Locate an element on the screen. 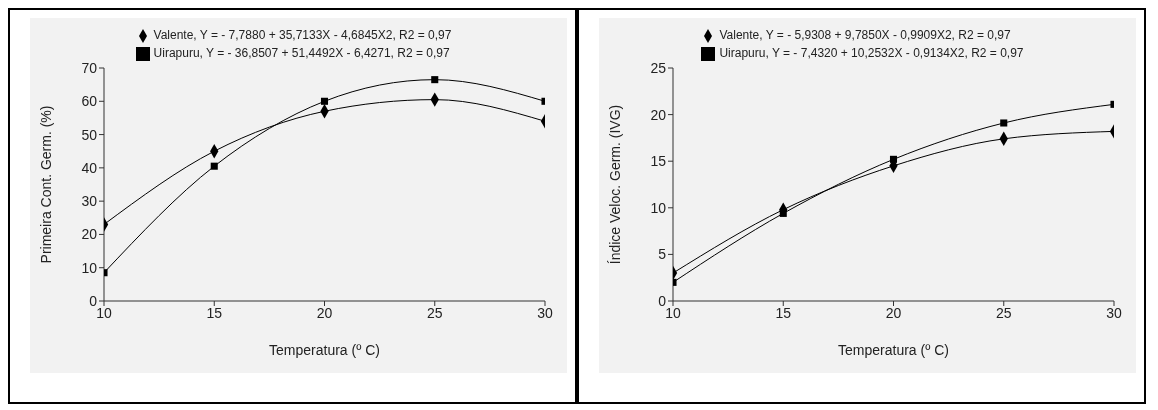  legend-label: Uirapuru, Y = - 7,4320 + 10,2532X - 0,9134X2, R2 = 0,97 is located at coordinates (871, 53).